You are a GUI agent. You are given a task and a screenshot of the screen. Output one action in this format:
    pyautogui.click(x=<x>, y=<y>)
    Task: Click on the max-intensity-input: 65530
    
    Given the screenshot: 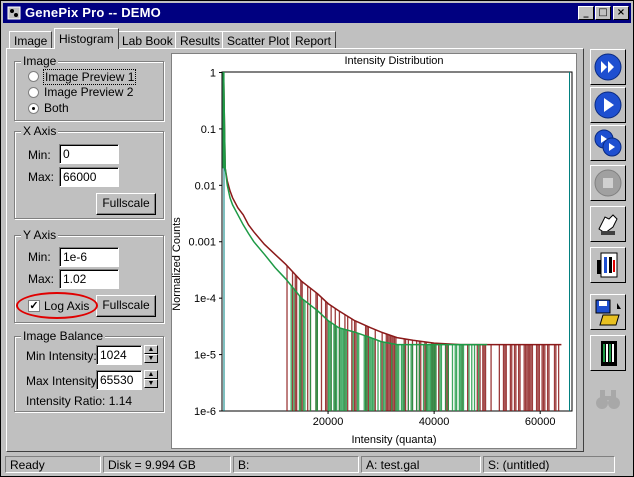 What is the action you would take?
    pyautogui.click(x=119, y=380)
    